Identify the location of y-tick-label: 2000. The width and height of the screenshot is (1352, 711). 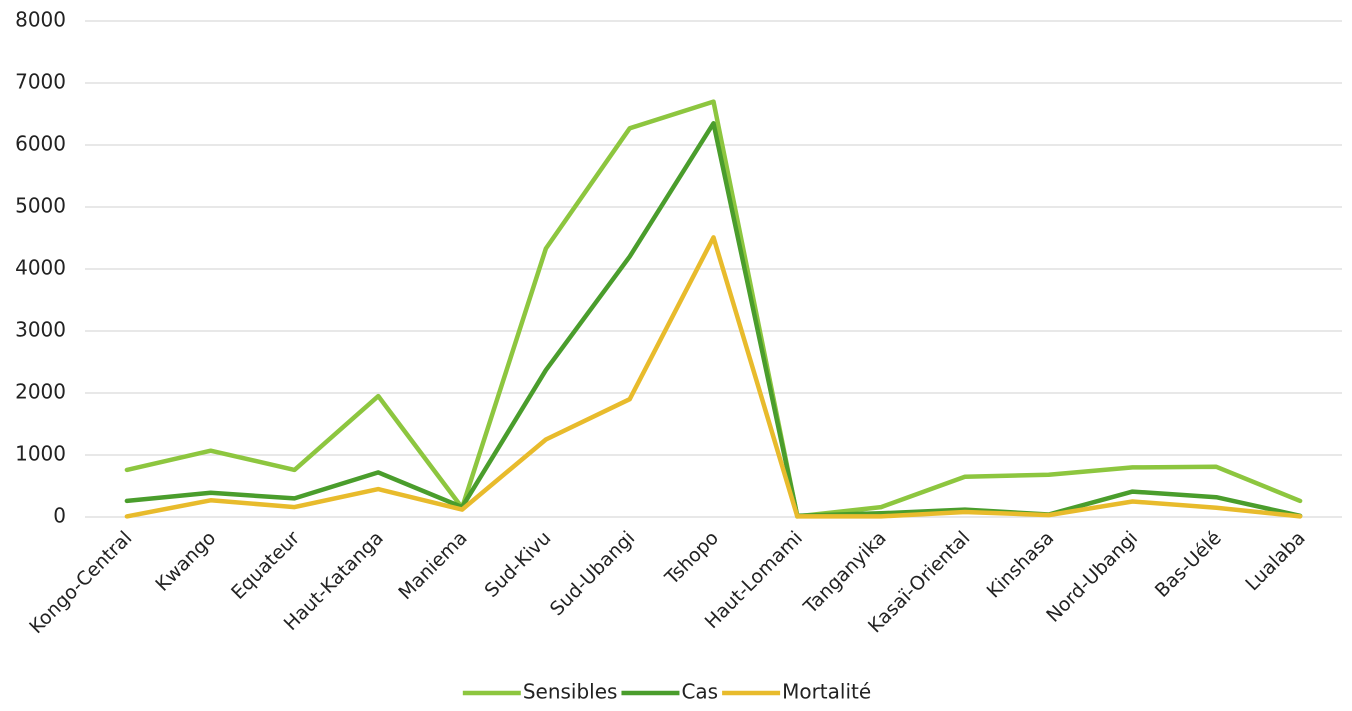
(40, 392).